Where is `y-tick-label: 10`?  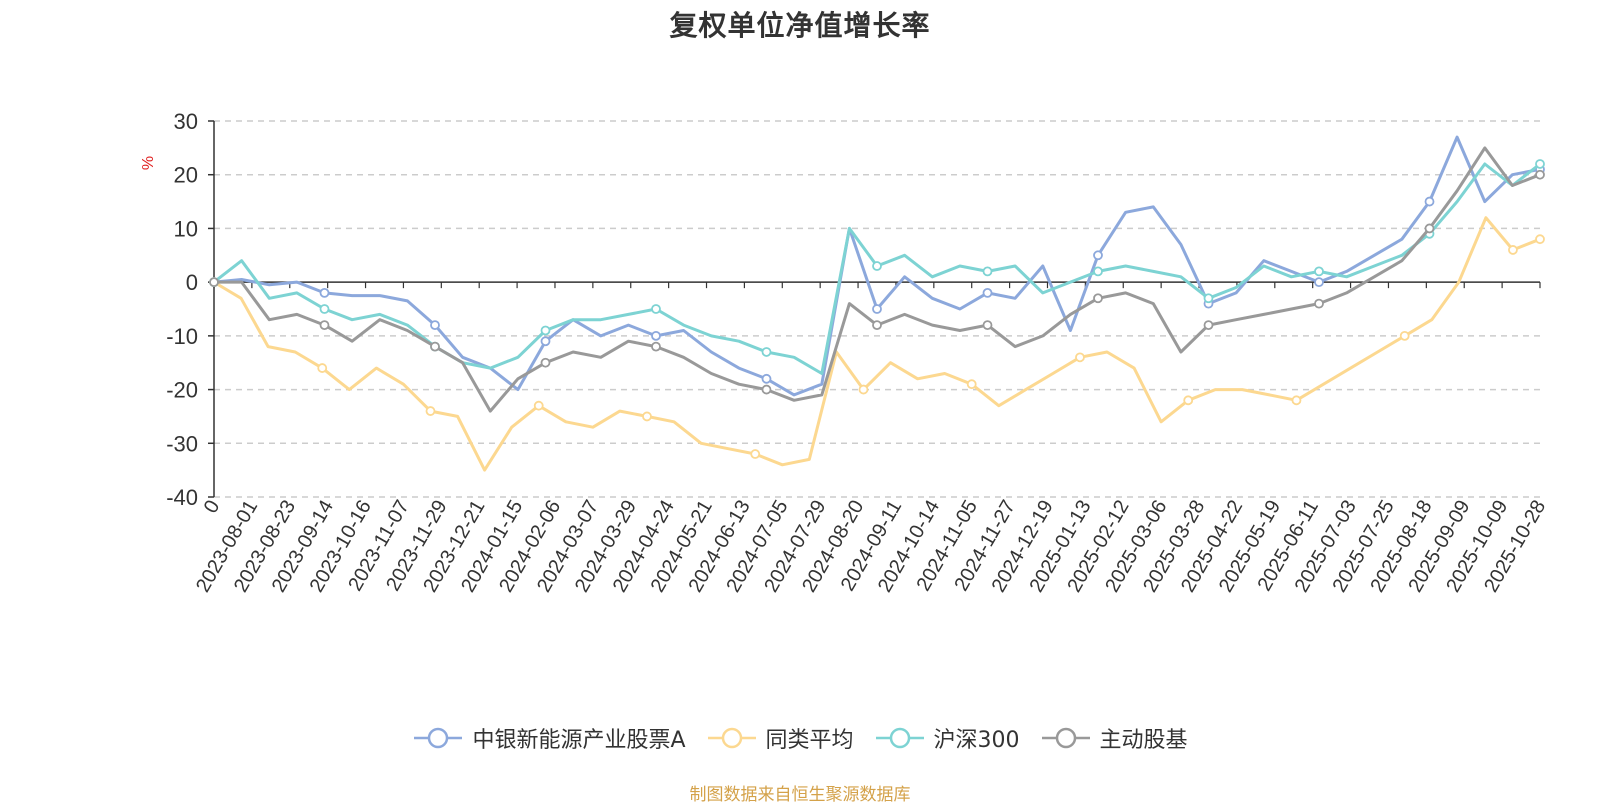
y-tick-label: 10 is located at coordinates (186, 228).